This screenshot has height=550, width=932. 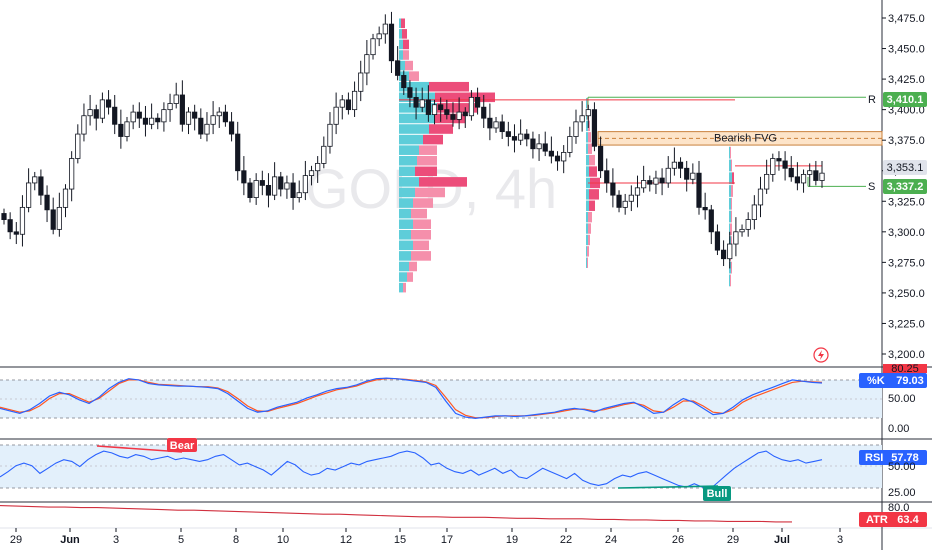 What do you see at coordinates (821, 355) in the screenshot?
I see `lightning-icon` at bounding box center [821, 355].